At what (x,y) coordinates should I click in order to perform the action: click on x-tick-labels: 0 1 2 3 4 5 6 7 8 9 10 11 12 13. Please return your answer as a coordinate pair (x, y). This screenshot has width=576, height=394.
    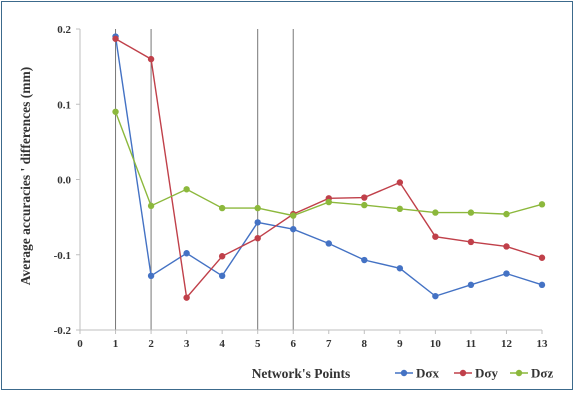
    Looking at the image, I should click on (312, 340).